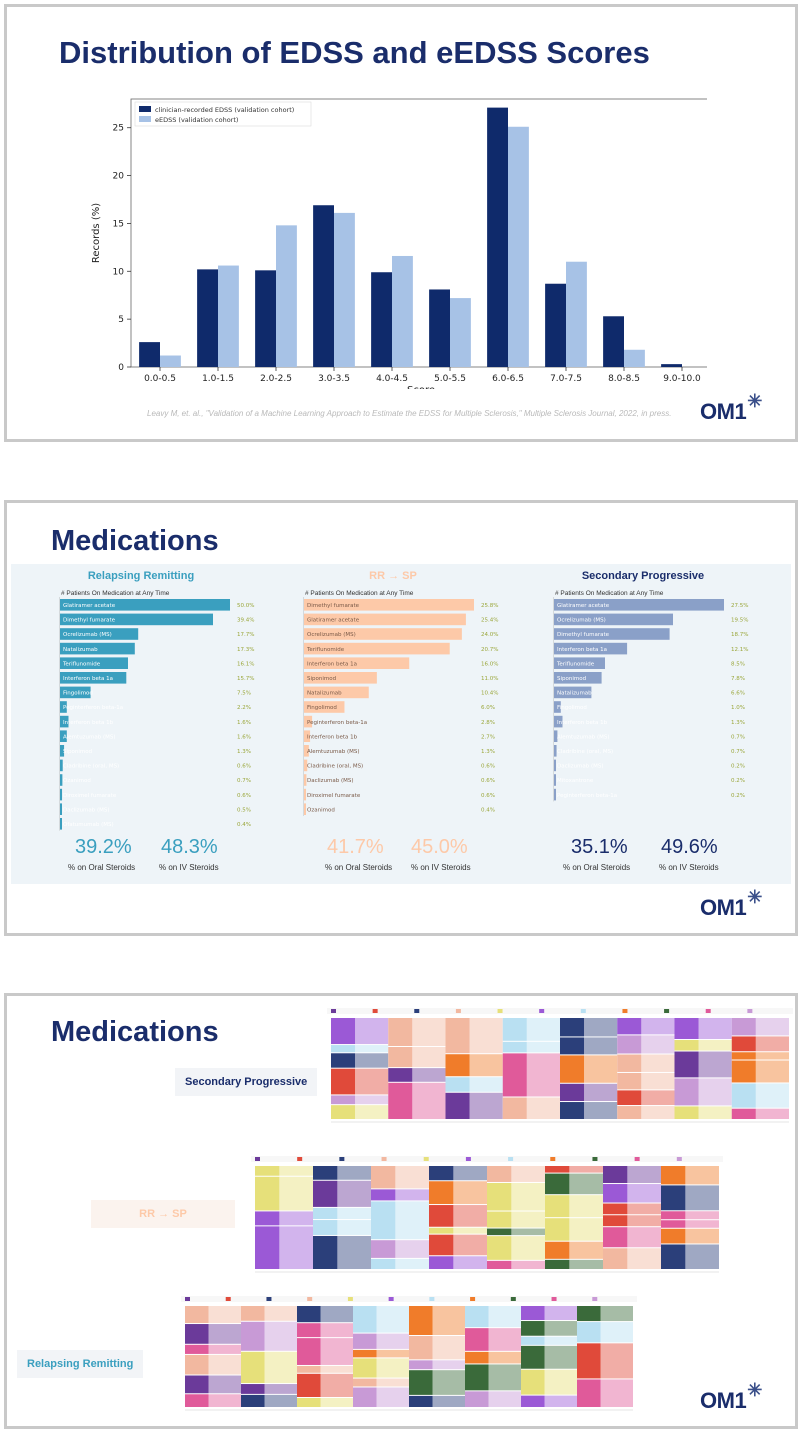  What do you see at coordinates (738, 737) in the screenshot?
I see `hbar-value: 0.7%` at bounding box center [738, 737].